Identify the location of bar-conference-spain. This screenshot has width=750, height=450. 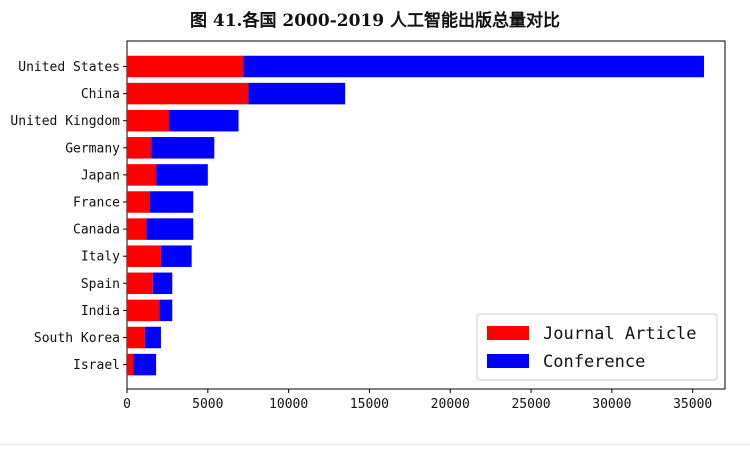
(162, 283).